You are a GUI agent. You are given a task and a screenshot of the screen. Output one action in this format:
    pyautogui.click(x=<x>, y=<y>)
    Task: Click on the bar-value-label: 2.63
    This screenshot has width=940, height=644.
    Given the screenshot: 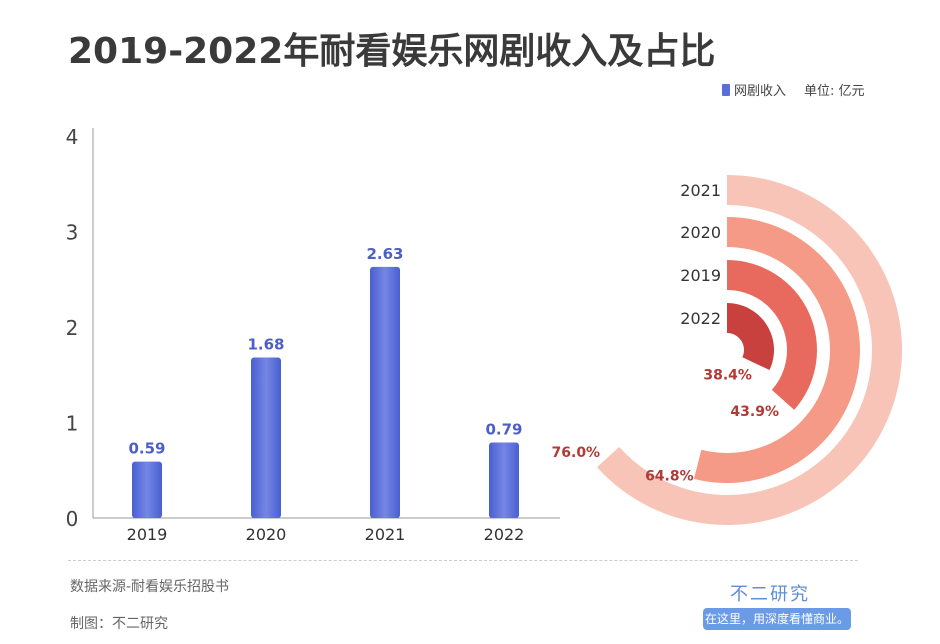 What is the action you would take?
    pyautogui.click(x=384, y=254)
    